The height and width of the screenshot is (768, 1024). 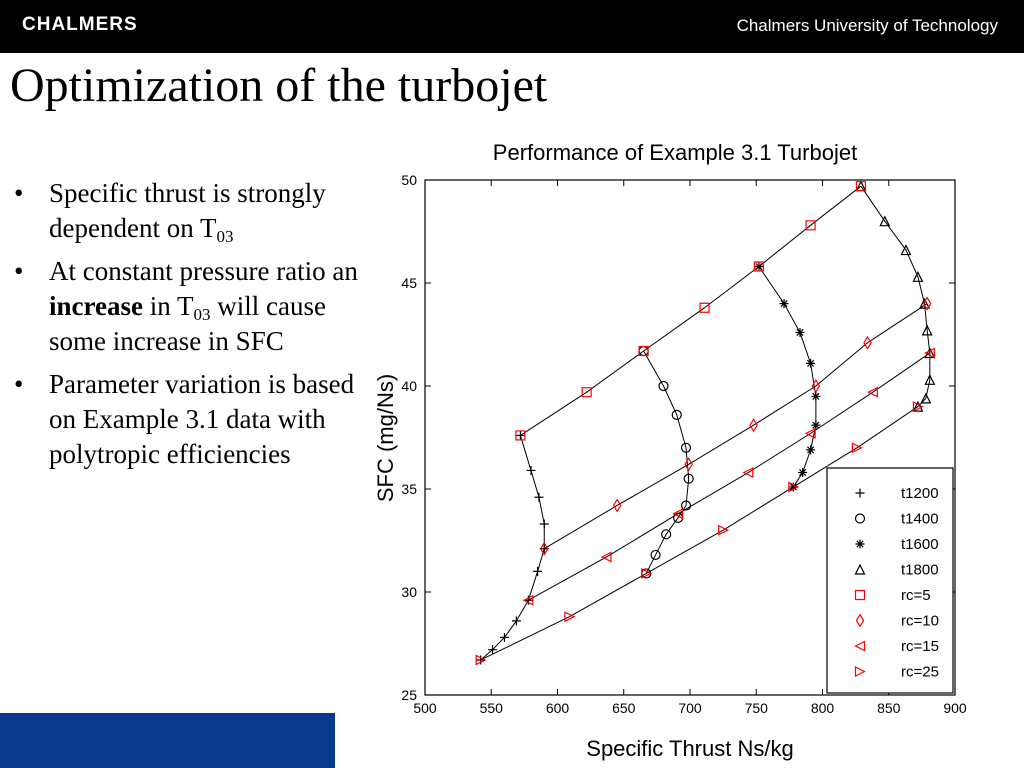 I want to click on legend-label: rc=10, so click(x=920, y=621).